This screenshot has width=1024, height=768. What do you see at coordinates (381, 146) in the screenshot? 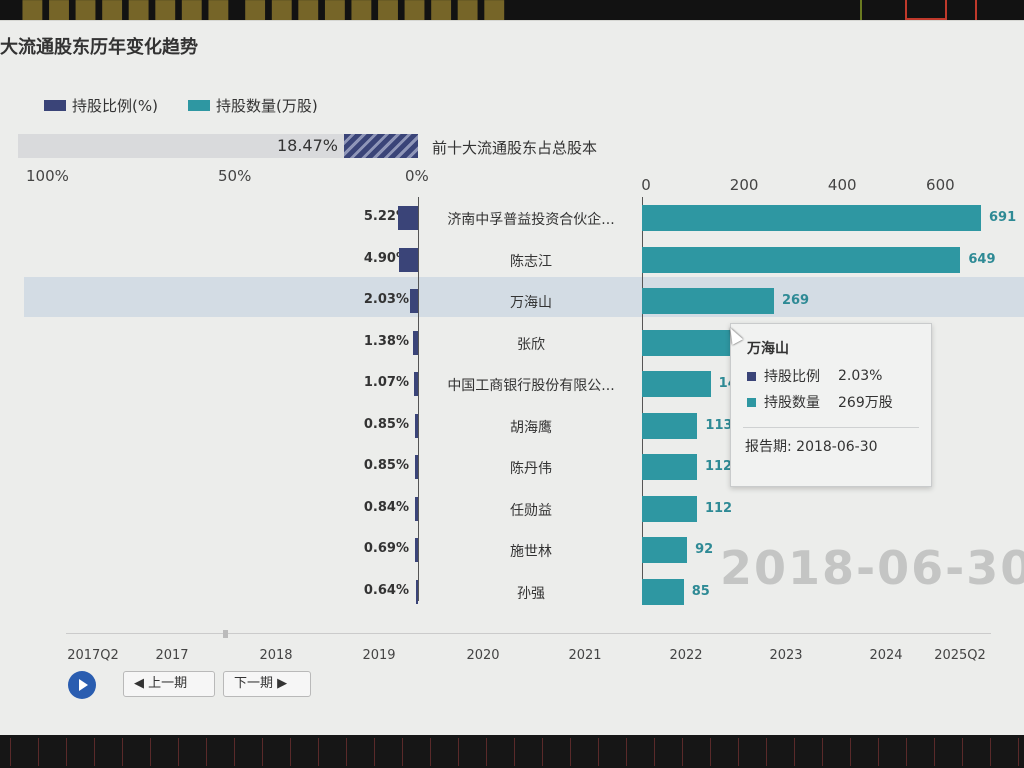
I see `top10-bar-fill` at bounding box center [381, 146].